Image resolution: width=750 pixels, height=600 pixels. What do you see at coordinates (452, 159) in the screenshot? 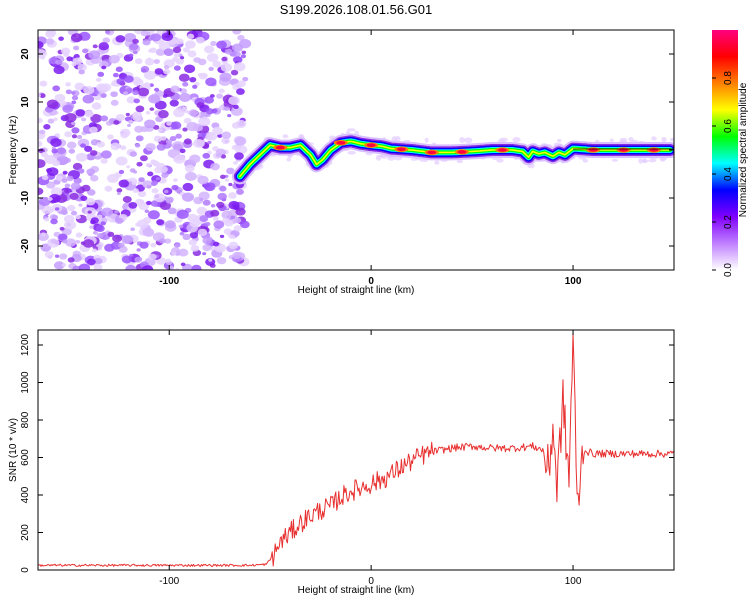
I see `frequency-ridge` at bounding box center [452, 159].